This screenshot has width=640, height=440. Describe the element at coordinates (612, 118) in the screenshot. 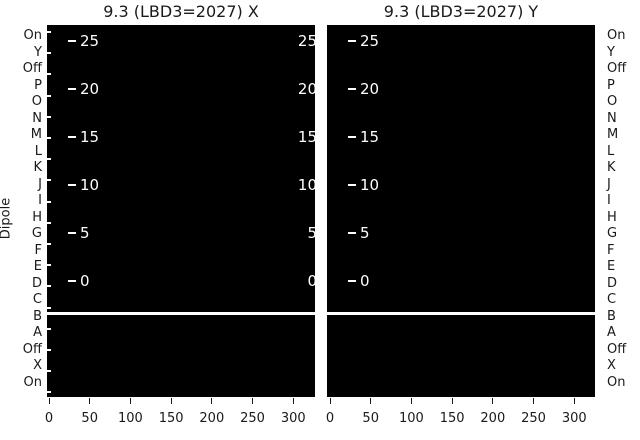

I see `dipole-row-label: N` at that location.